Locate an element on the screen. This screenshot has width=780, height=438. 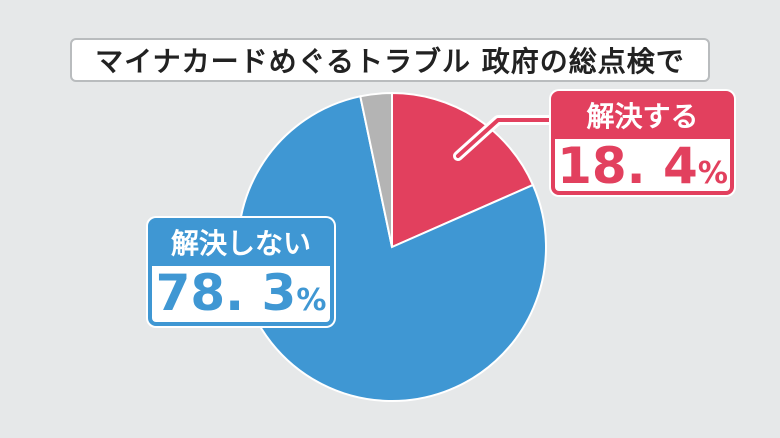
label-resolved: 解決する 18. 4% is located at coordinates (642, 143).